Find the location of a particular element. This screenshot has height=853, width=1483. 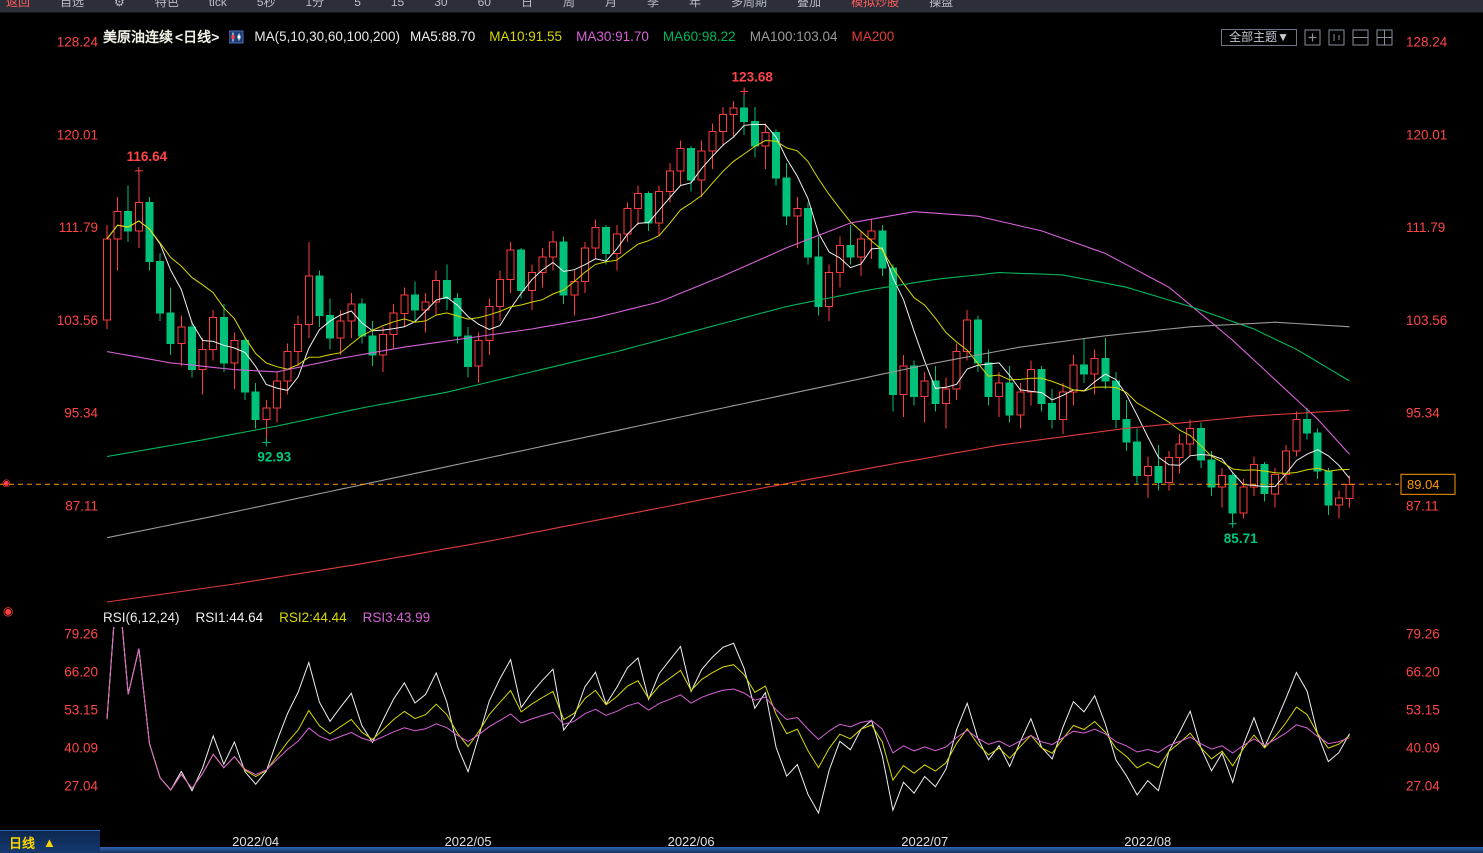

x-axis-label: 2022/07 is located at coordinates (925, 841).